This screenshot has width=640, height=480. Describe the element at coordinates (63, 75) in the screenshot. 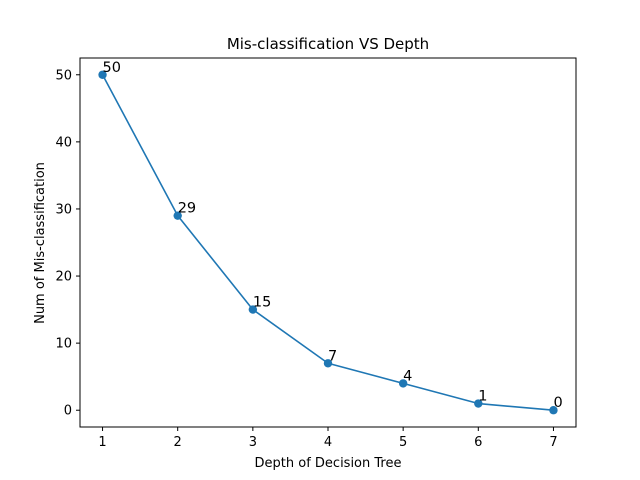

I see `y-tick-label: 50` at that location.